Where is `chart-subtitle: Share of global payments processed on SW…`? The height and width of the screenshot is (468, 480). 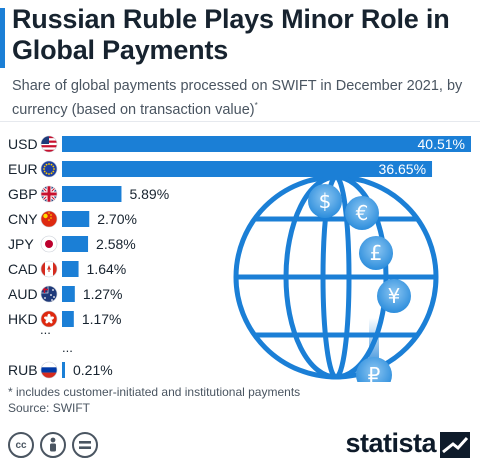
chart-subtitle: Share of global payments processed on SW… is located at coordinates (242, 98).